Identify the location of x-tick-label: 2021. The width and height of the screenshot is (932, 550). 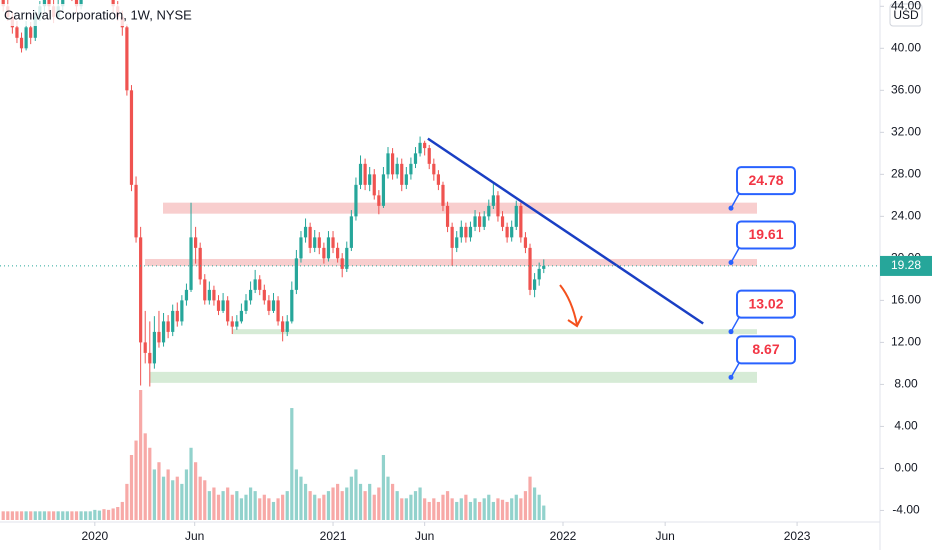
(333, 536).